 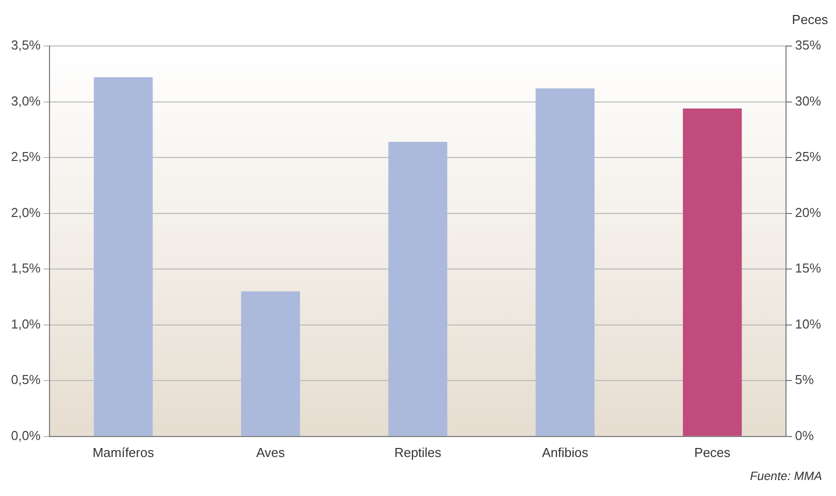 What do you see at coordinates (271, 452) in the screenshot?
I see `x-tick-label: Aves` at bounding box center [271, 452].